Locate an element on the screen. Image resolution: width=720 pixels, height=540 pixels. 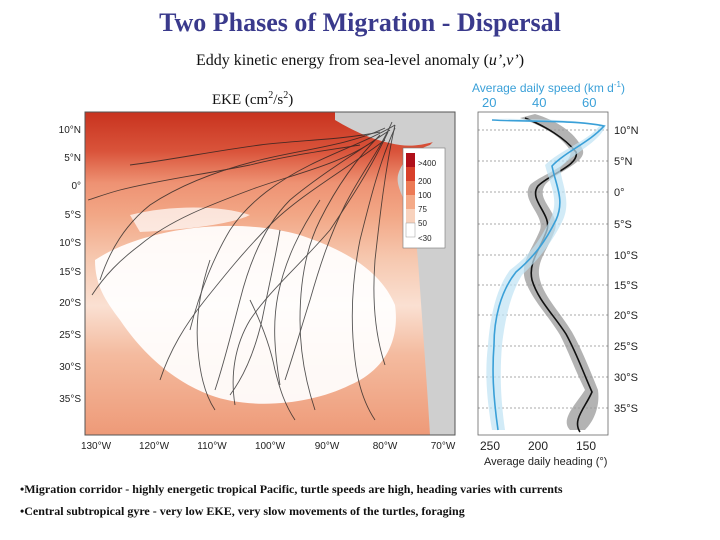
speed-envelope is located at coordinates (546, 274).